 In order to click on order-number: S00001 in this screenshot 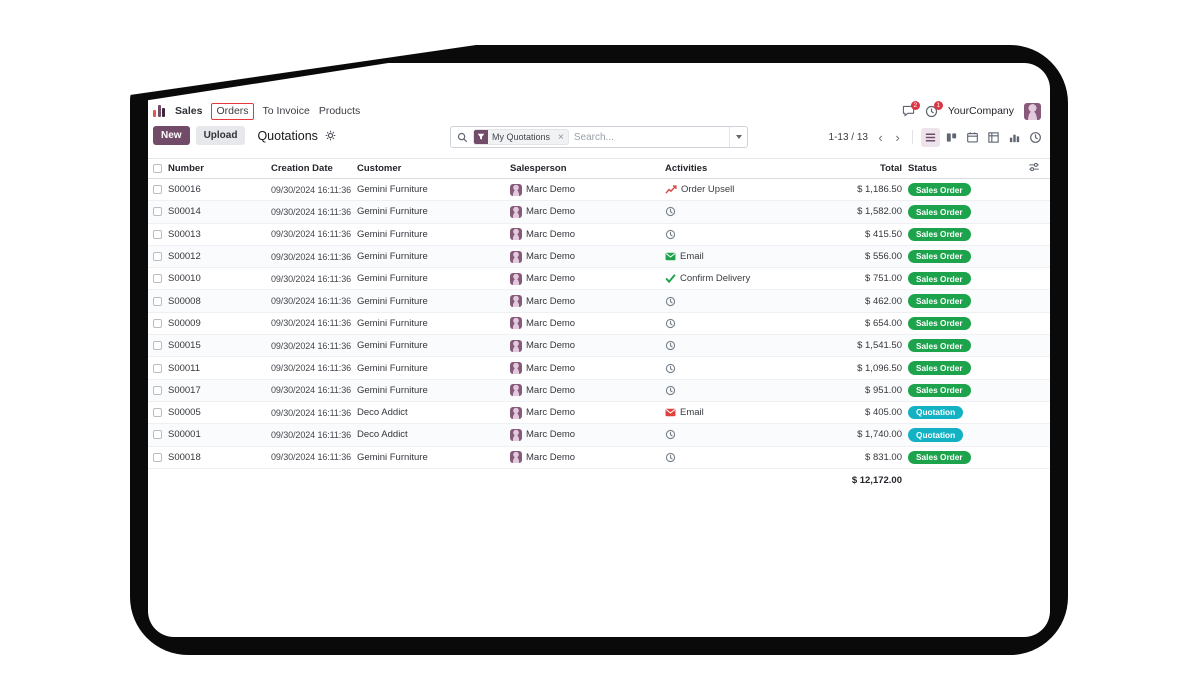, I will do `click(184, 435)`.